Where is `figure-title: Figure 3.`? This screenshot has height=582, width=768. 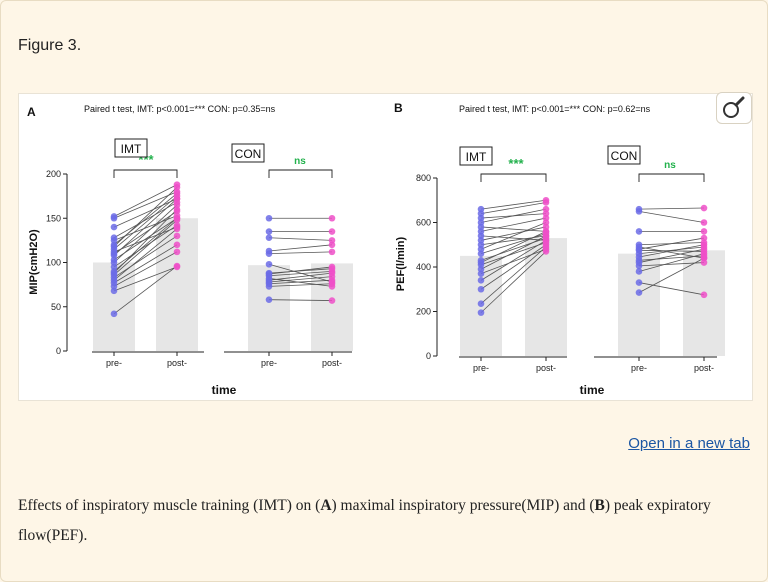 figure-title: Figure 3. is located at coordinates (50, 45).